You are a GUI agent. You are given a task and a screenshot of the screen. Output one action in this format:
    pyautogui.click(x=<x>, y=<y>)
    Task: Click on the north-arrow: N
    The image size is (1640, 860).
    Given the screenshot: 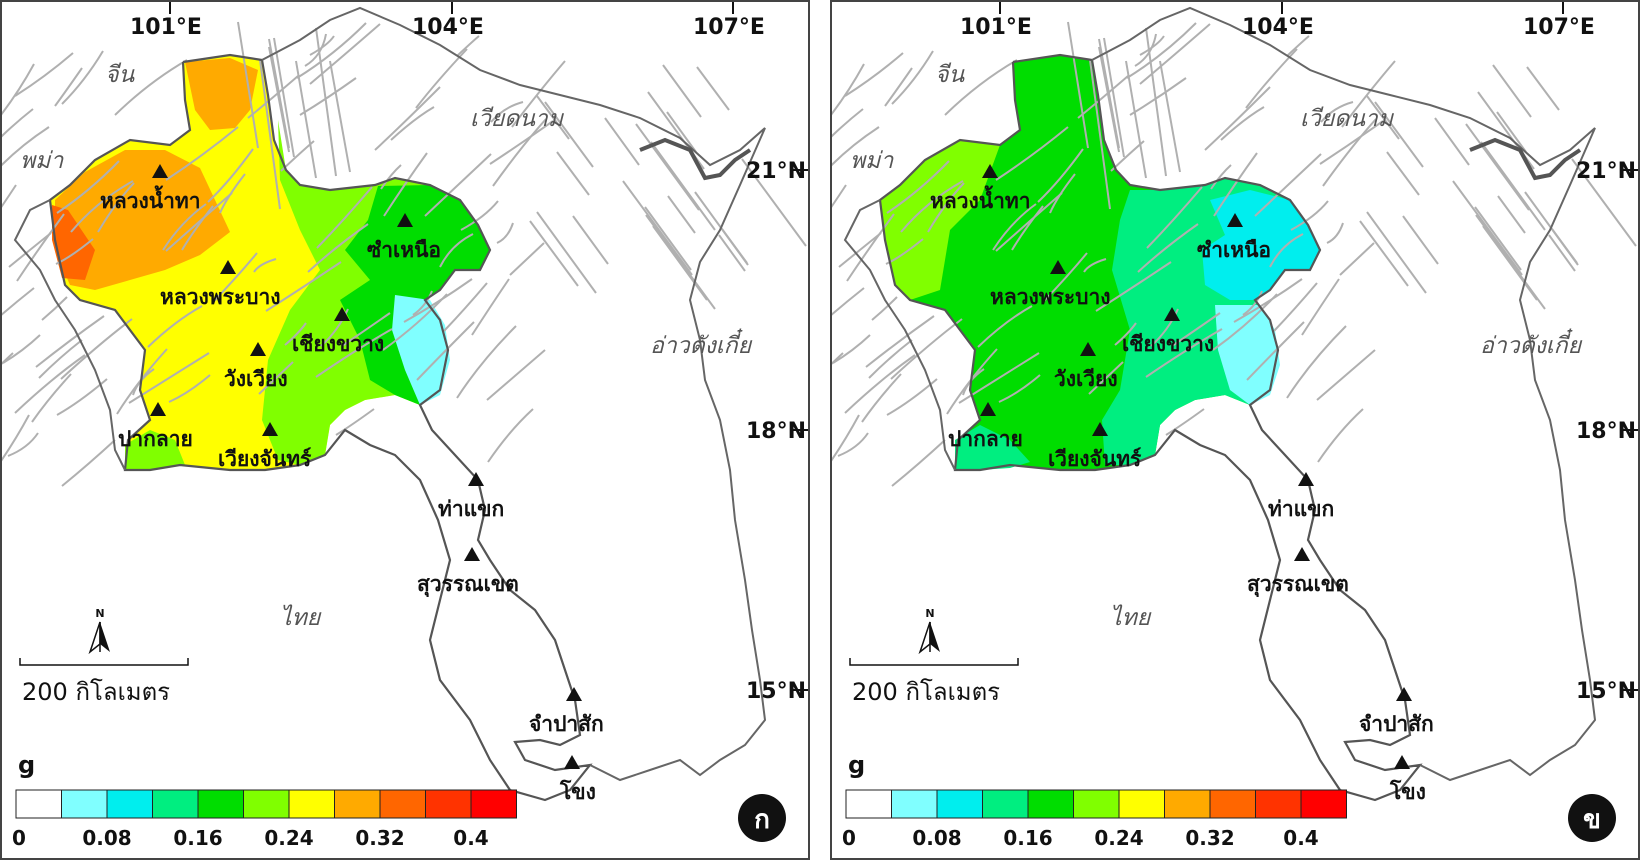 What is the action you would take?
    pyautogui.click(x=99, y=631)
    